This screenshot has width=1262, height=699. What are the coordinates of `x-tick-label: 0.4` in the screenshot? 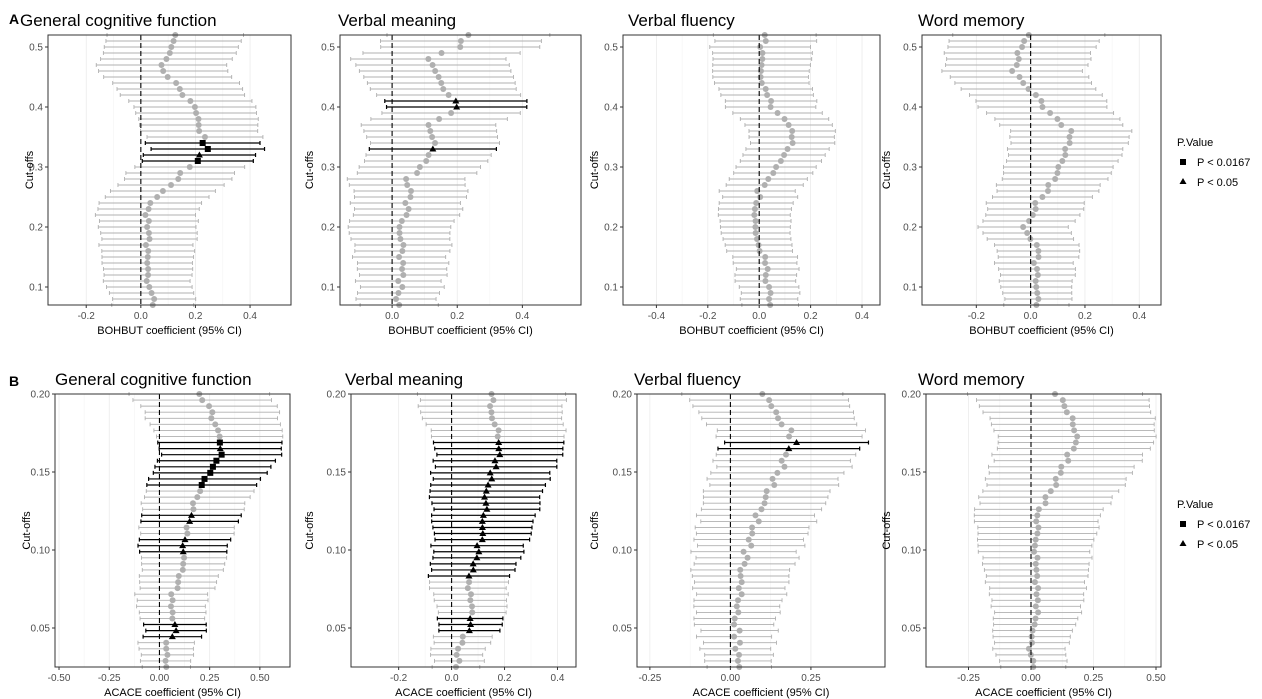 It's located at (558, 678).